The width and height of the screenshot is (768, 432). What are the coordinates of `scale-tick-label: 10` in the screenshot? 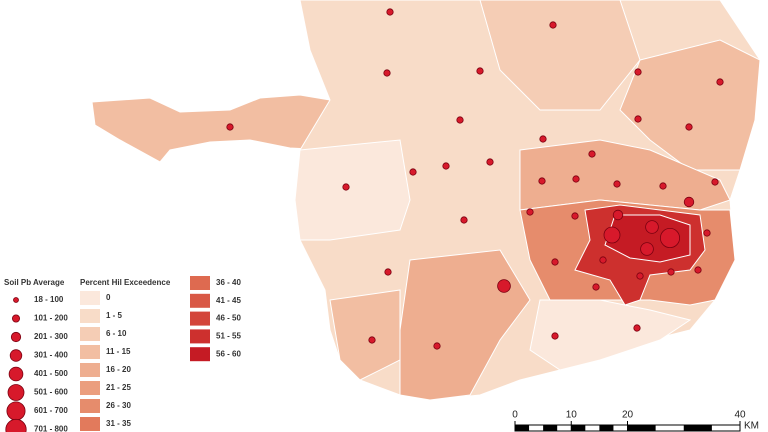 It's located at (572, 415).